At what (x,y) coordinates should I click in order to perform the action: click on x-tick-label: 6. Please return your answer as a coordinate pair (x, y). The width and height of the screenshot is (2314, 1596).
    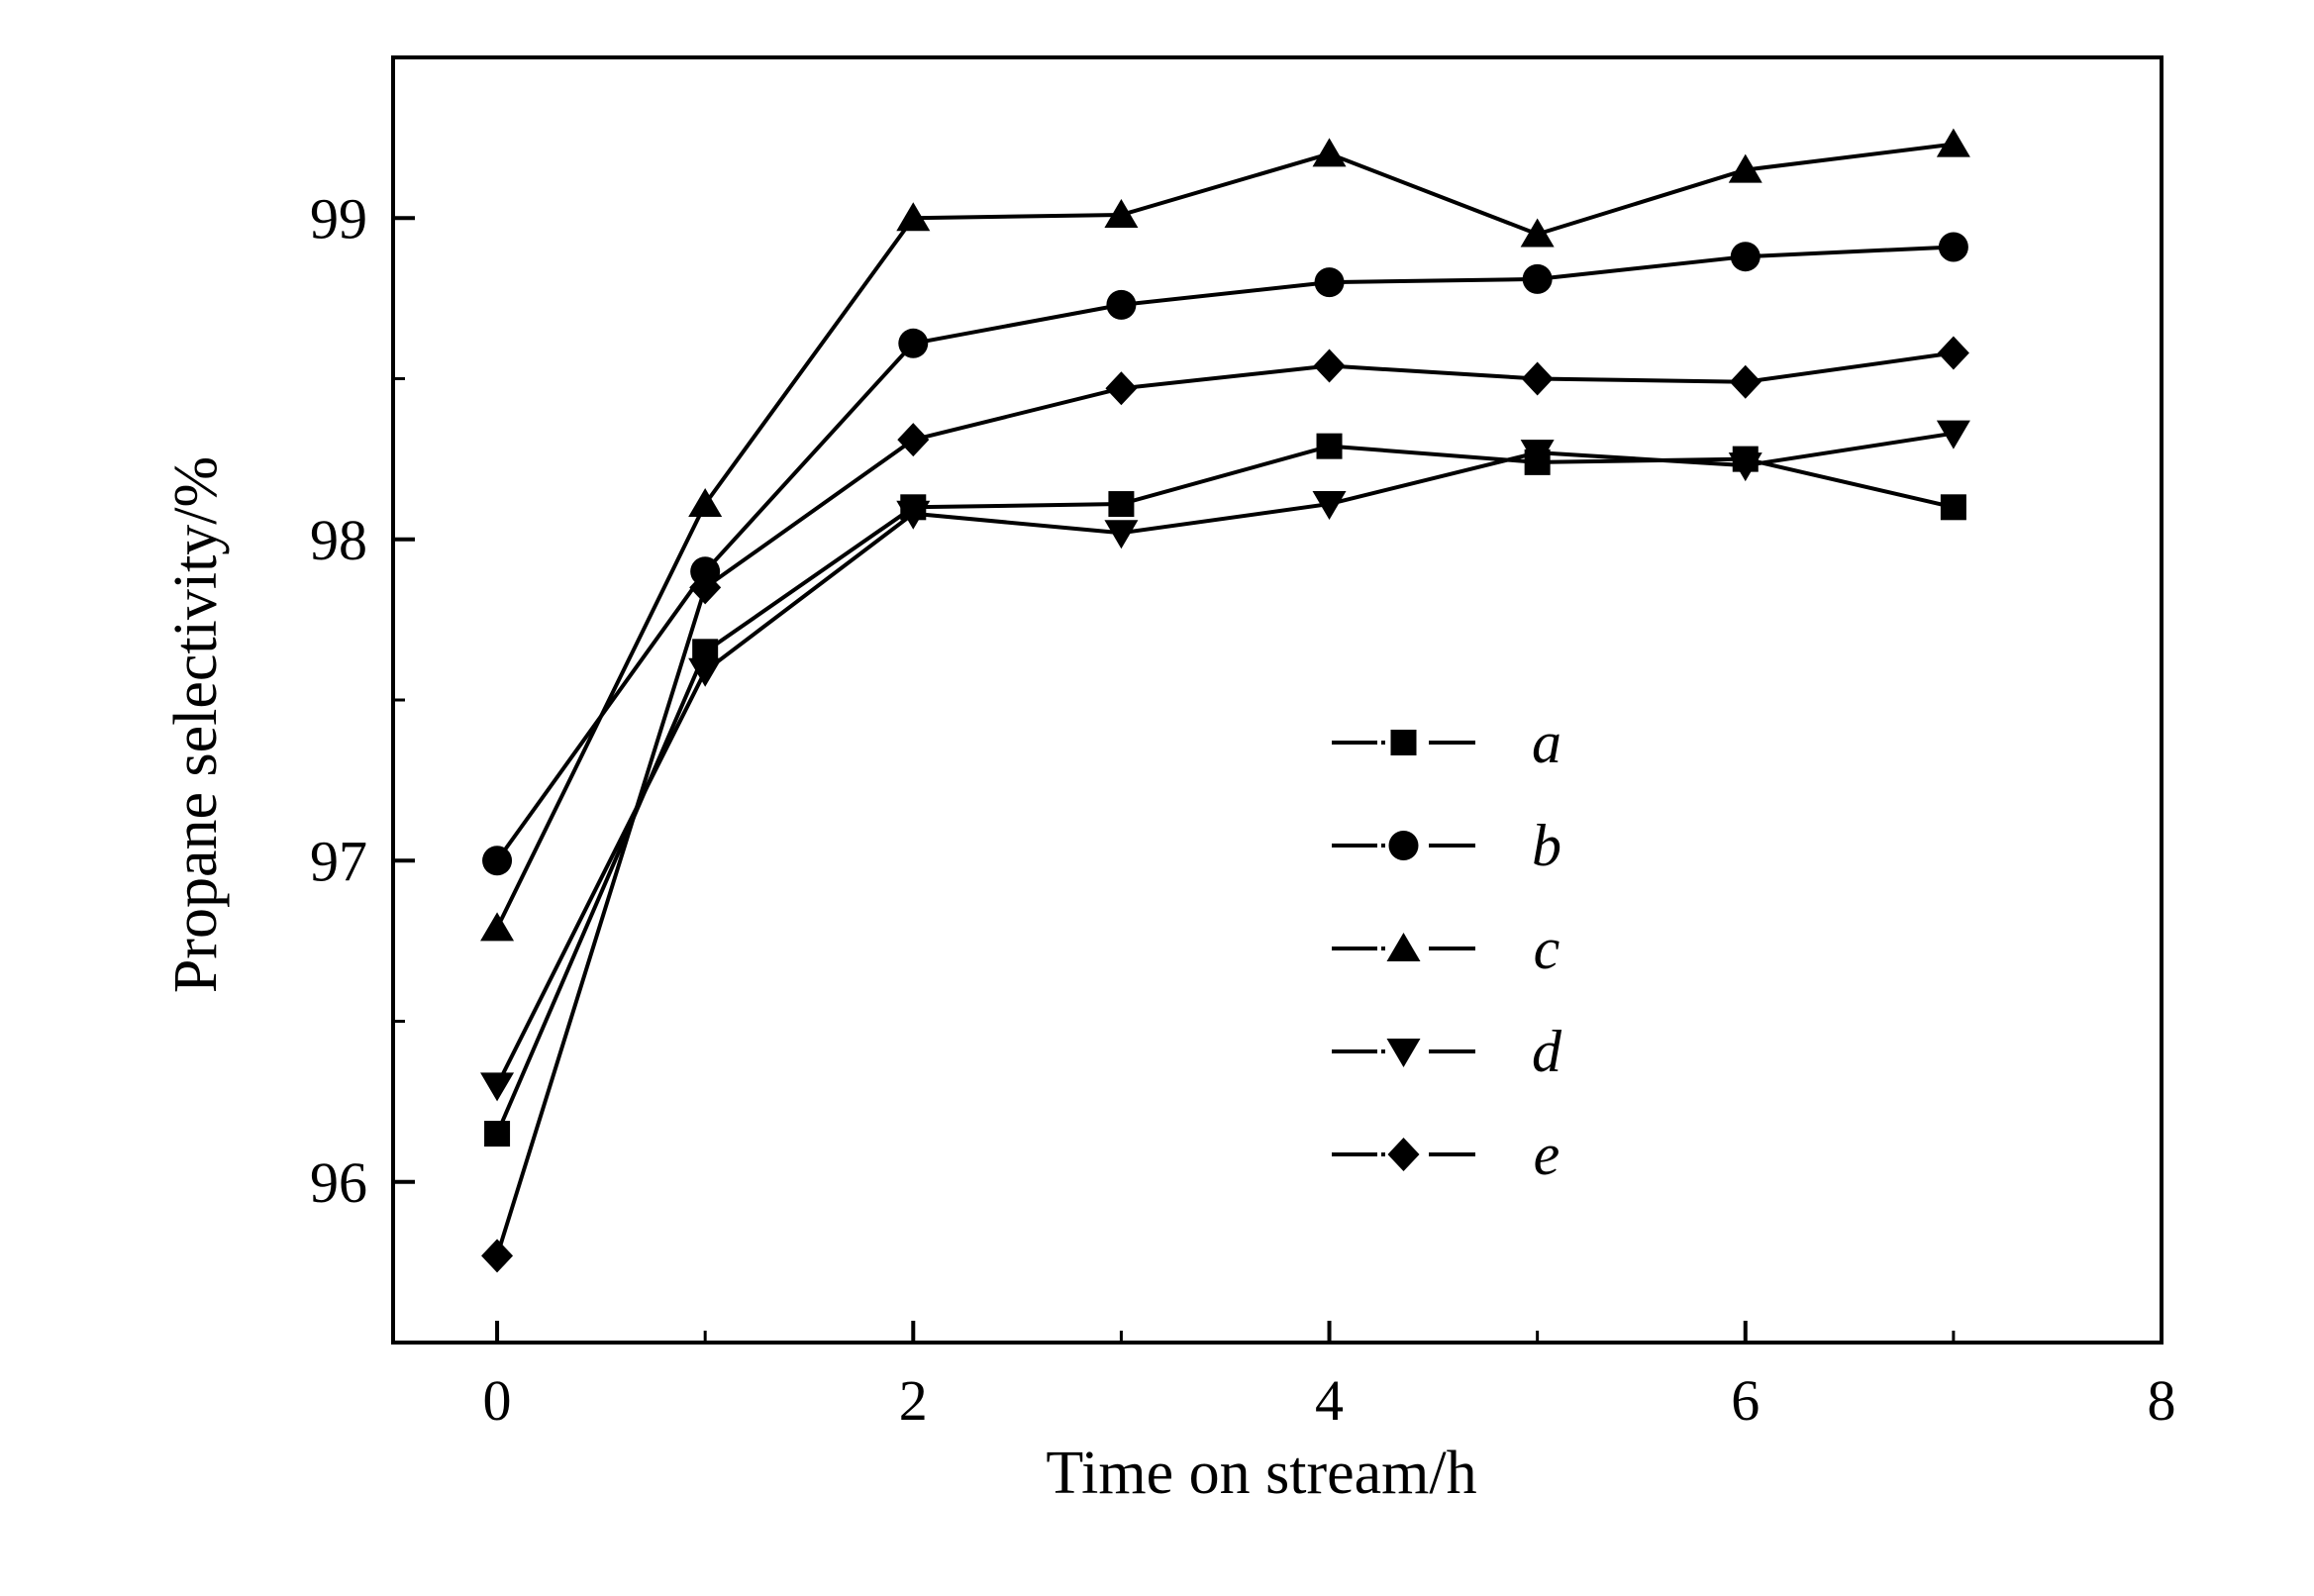
    Looking at the image, I should click on (1745, 1401).